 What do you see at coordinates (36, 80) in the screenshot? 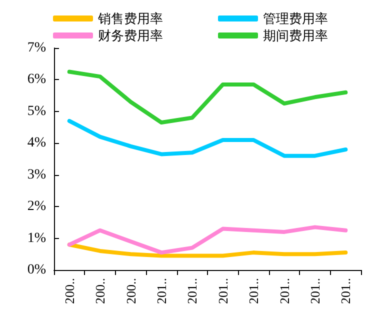
I see `y-tick-label: 6%` at bounding box center [36, 80].